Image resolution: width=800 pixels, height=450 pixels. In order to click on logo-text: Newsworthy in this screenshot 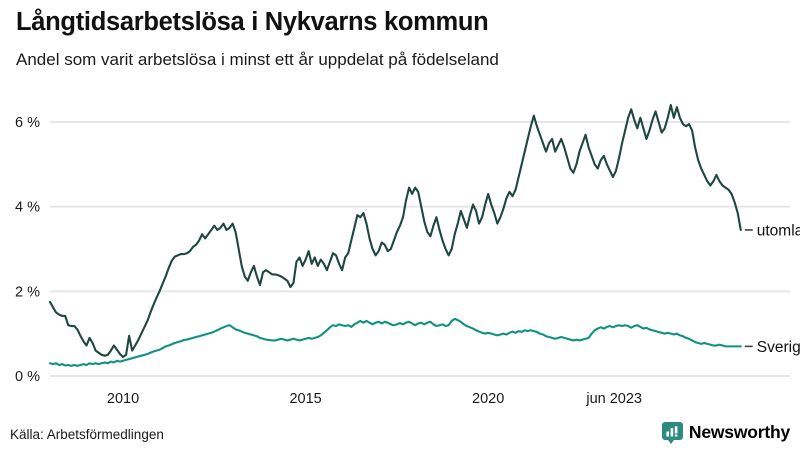, I will do `click(739, 432)`.